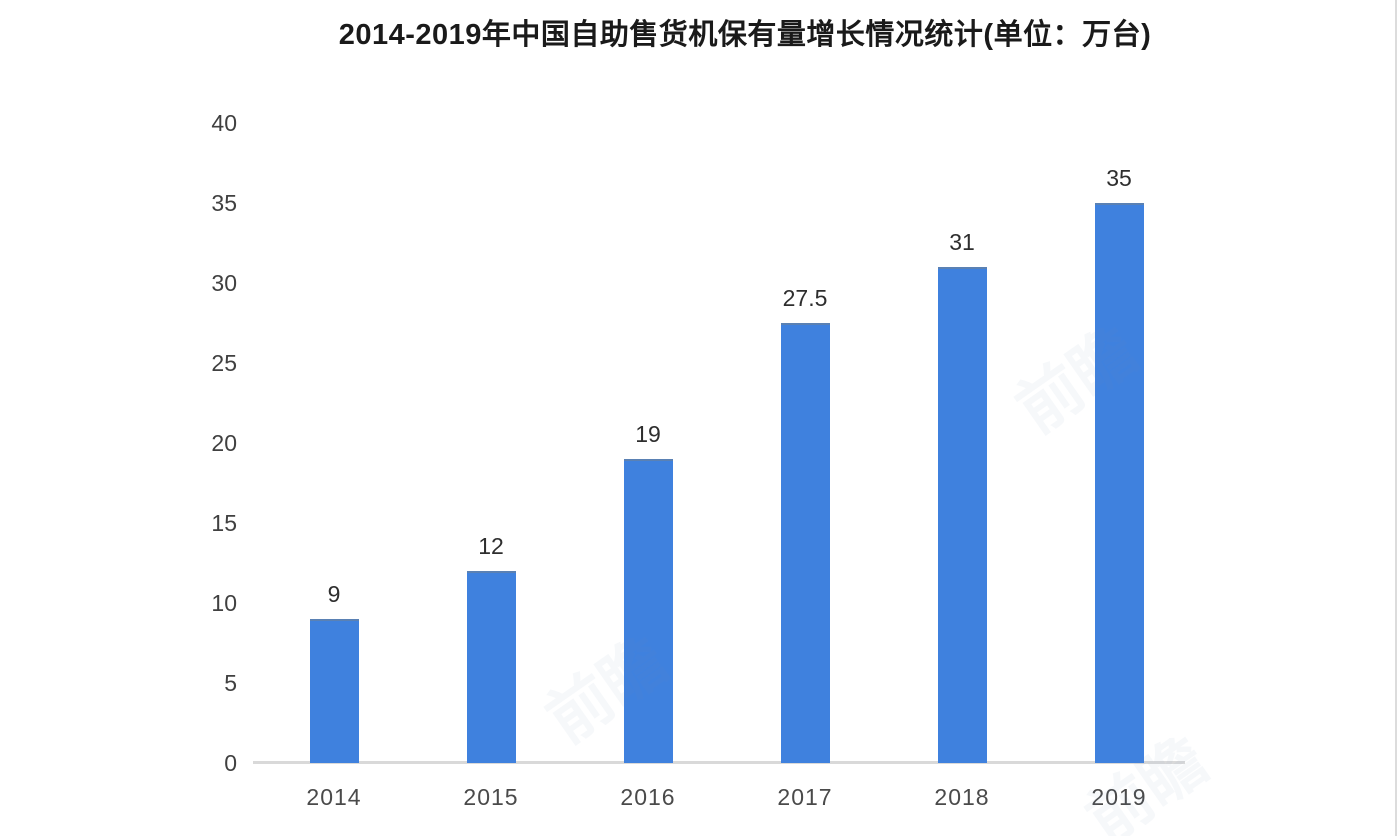 This screenshot has height=836, width=1400. What do you see at coordinates (230, 683) in the screenshot?
I see `y-axis-tick-5: 5` at bounding box center [230, 683].